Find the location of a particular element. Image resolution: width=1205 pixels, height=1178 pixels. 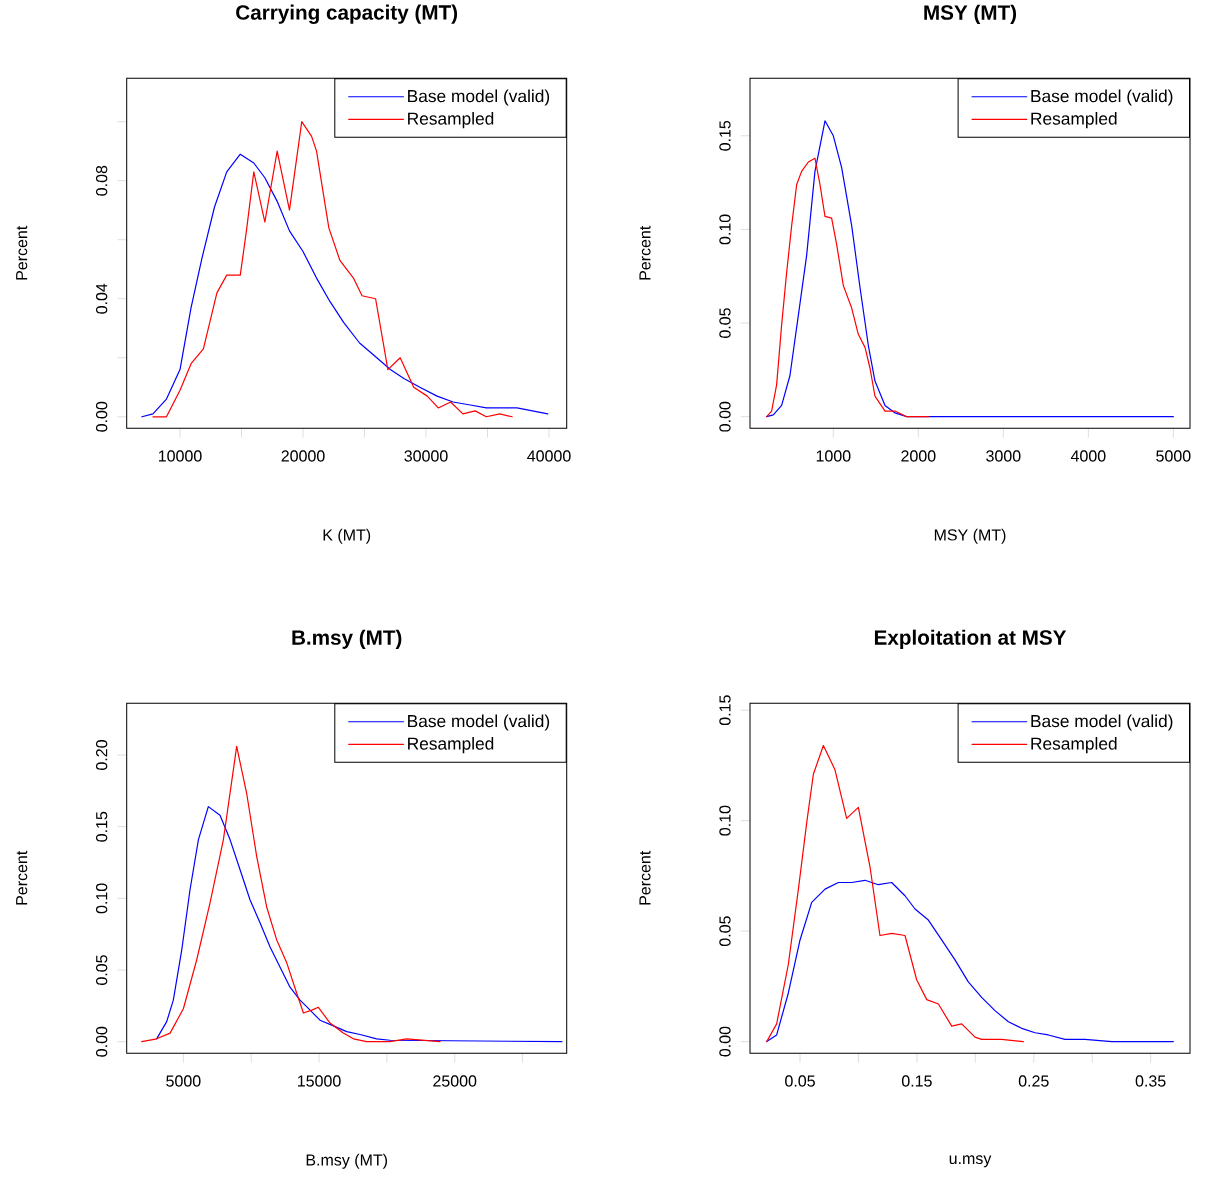

x-tick-label: 30000 is located at coordinates (426, 456).